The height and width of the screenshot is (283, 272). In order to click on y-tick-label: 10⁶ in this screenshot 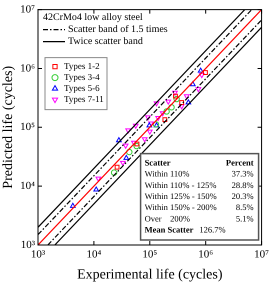, I will do `click(28, 68)`.